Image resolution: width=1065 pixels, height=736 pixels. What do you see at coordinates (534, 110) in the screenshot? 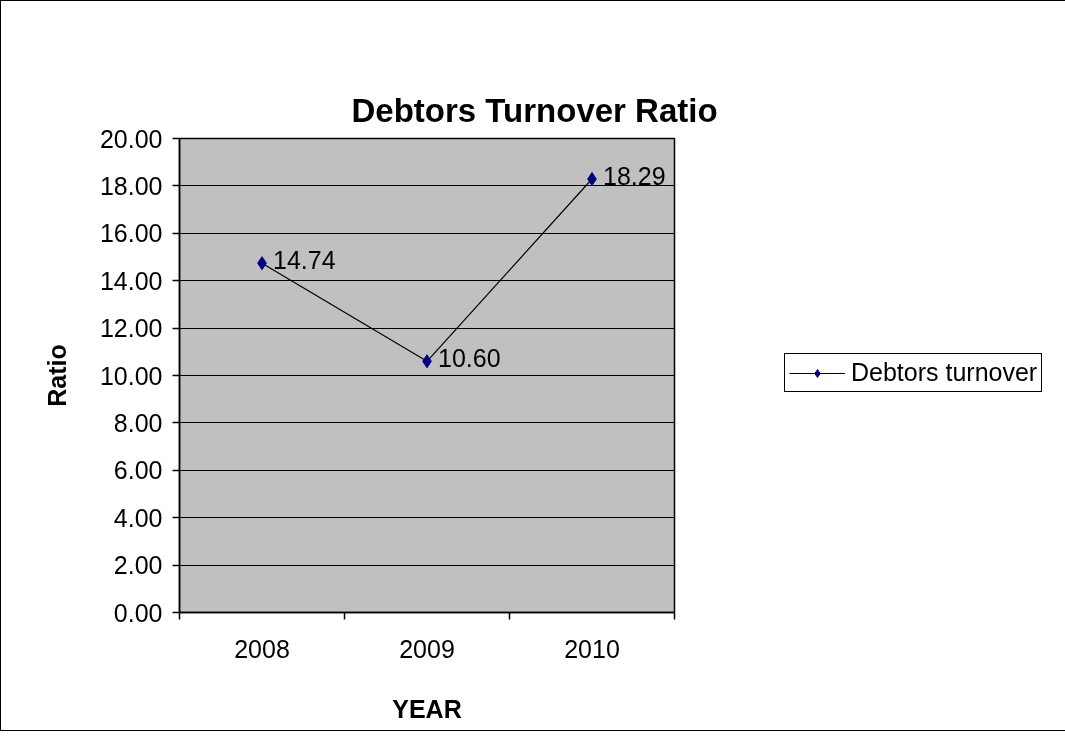
I see `chart-title: Debtors Turnover Ratio` at bounding box center [534, 110].